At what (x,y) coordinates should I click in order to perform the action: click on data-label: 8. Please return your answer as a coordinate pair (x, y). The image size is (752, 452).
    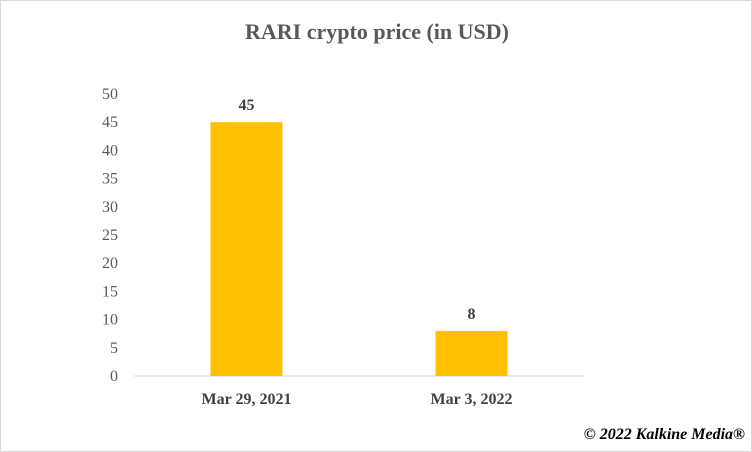
    Looking at the image, I should click on (472, 314).